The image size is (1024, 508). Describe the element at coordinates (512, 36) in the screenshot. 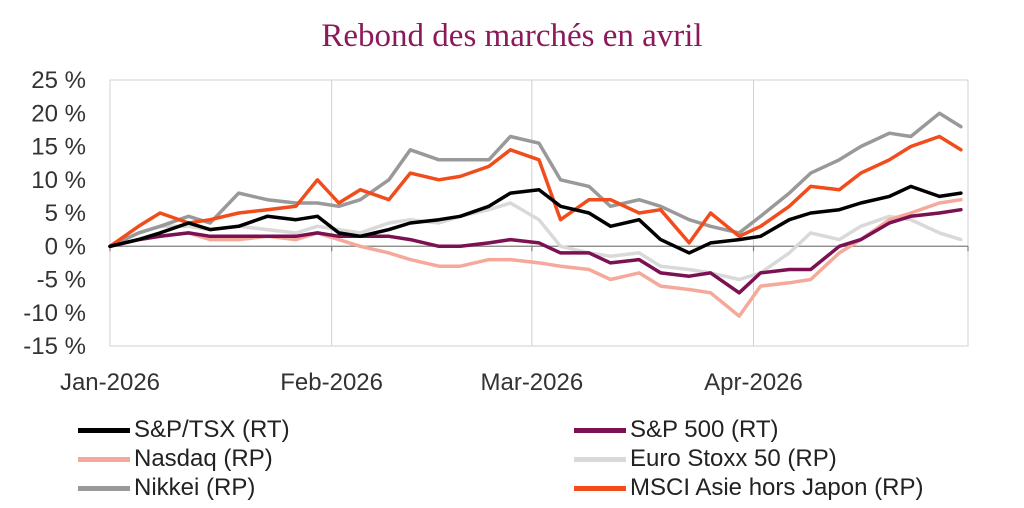

I see `chart-title: Rebond des marchés en avril` at that location.